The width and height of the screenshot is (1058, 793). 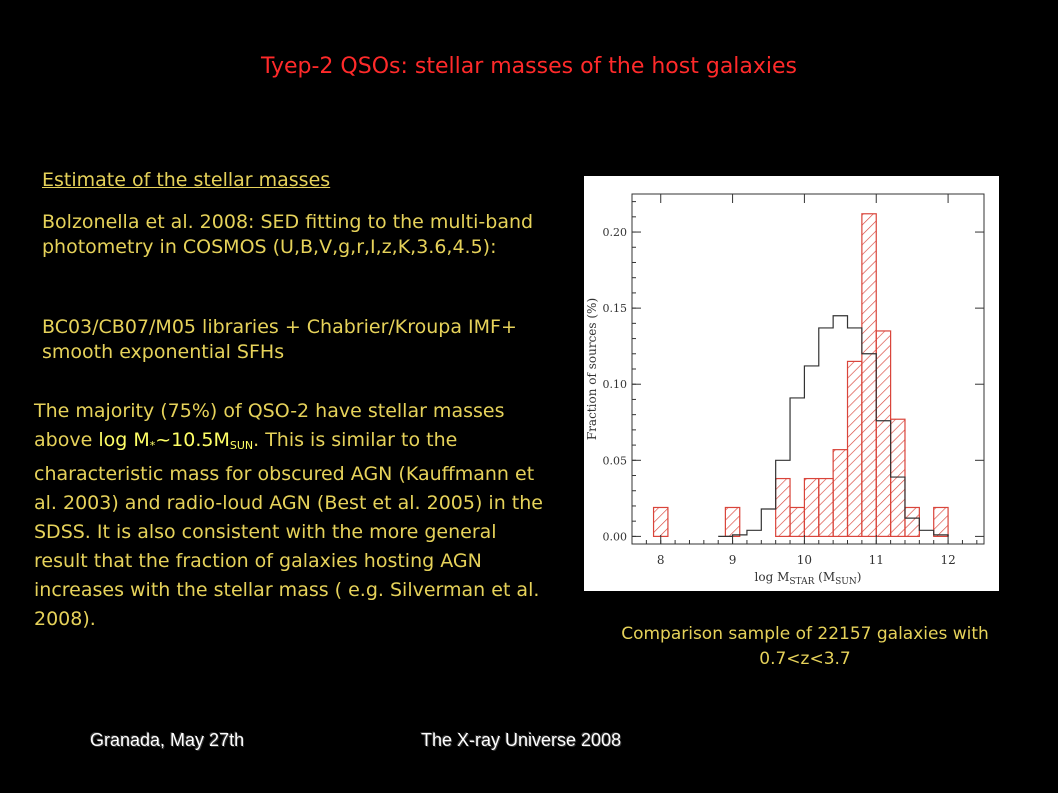 What do you see at coordinates (152, 445) in the screenshot?
I see `mass-threshold-star: *` at bounding box center [152, 445].